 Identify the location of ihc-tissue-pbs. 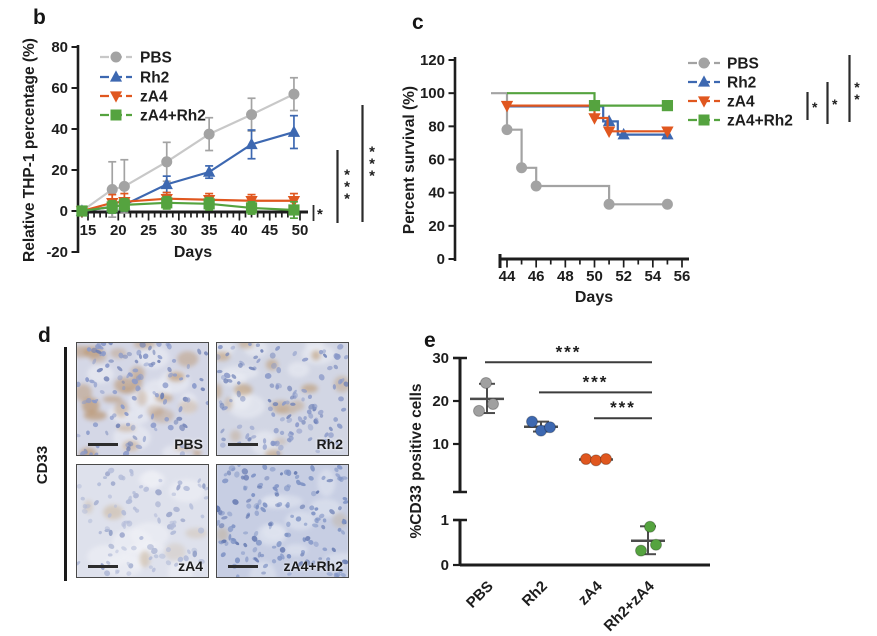
(142, 399).